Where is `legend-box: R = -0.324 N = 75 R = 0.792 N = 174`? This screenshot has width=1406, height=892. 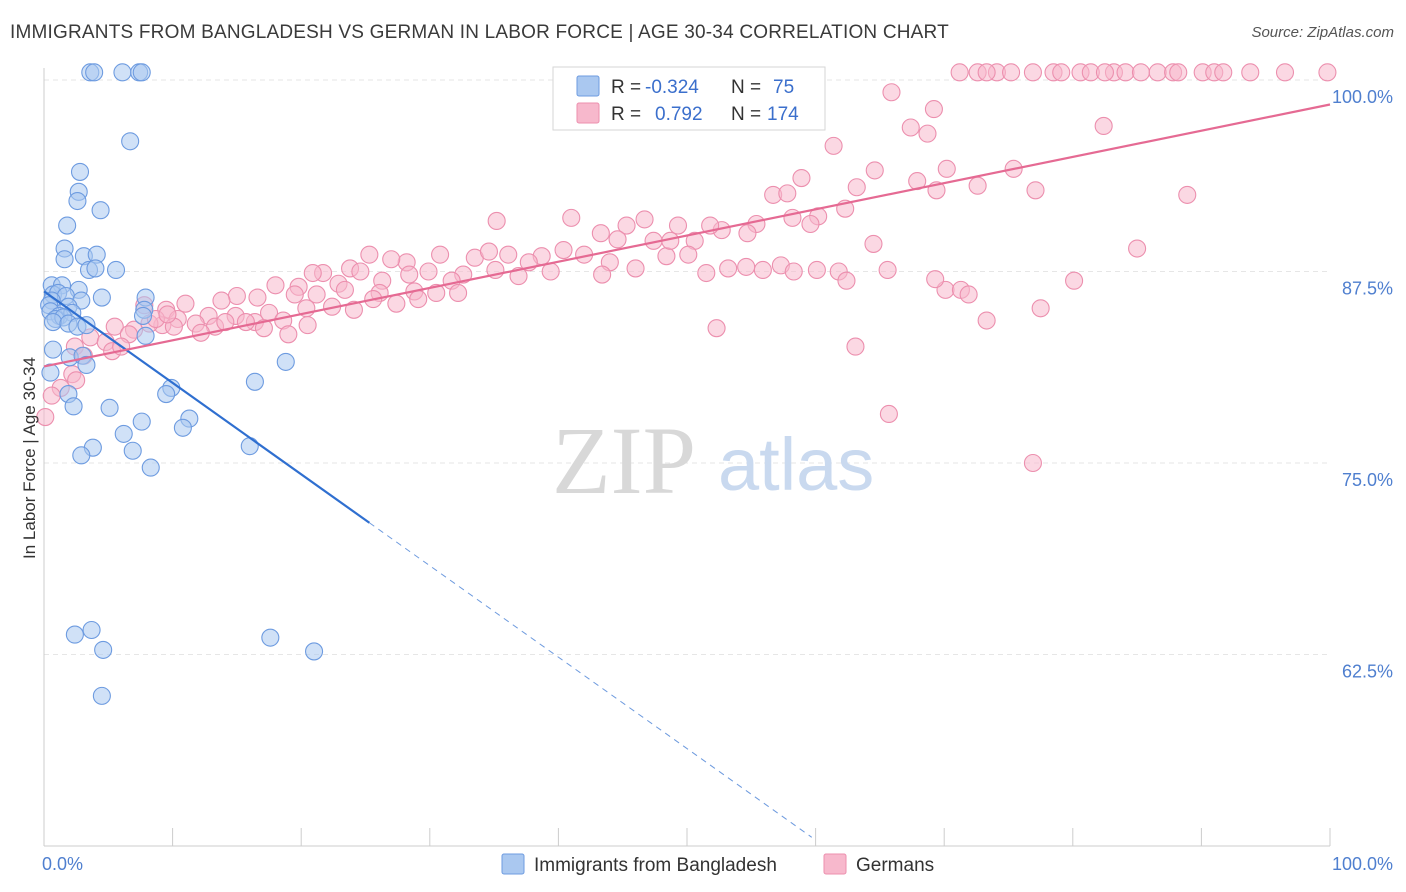
legend-box: R = -0.324 N = 75 R = 0.792 N = 174 is located at coordinates (689, 98).